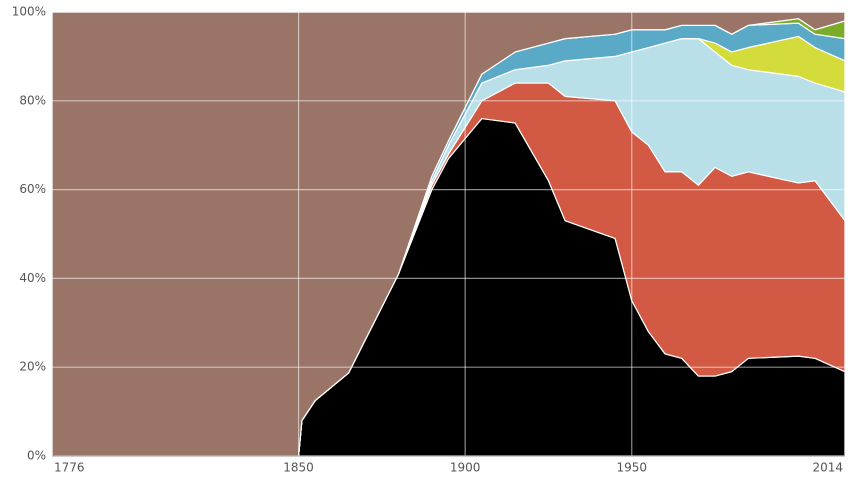 The height and width of the screenshot is (478, 848). I want to click on y-tick-label: 80%, so click(32, 100).